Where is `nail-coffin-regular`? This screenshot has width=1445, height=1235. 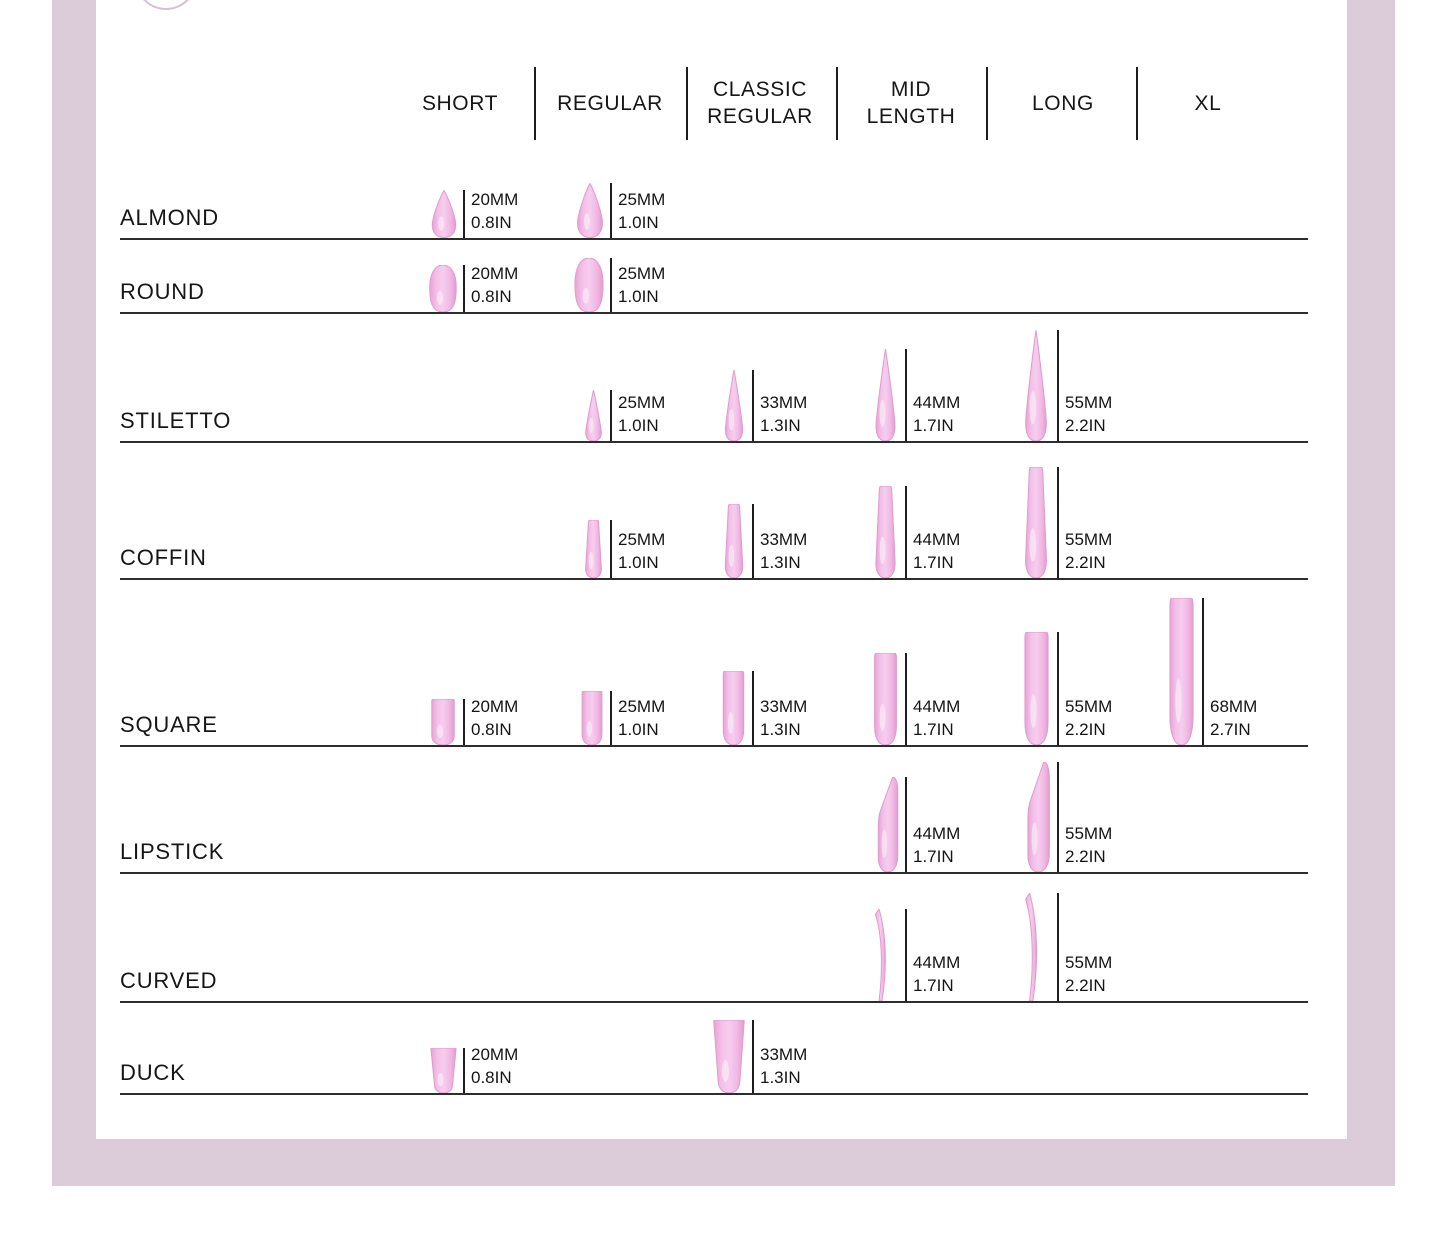
nail-coffin-regular is located at coordinates (593, 549).